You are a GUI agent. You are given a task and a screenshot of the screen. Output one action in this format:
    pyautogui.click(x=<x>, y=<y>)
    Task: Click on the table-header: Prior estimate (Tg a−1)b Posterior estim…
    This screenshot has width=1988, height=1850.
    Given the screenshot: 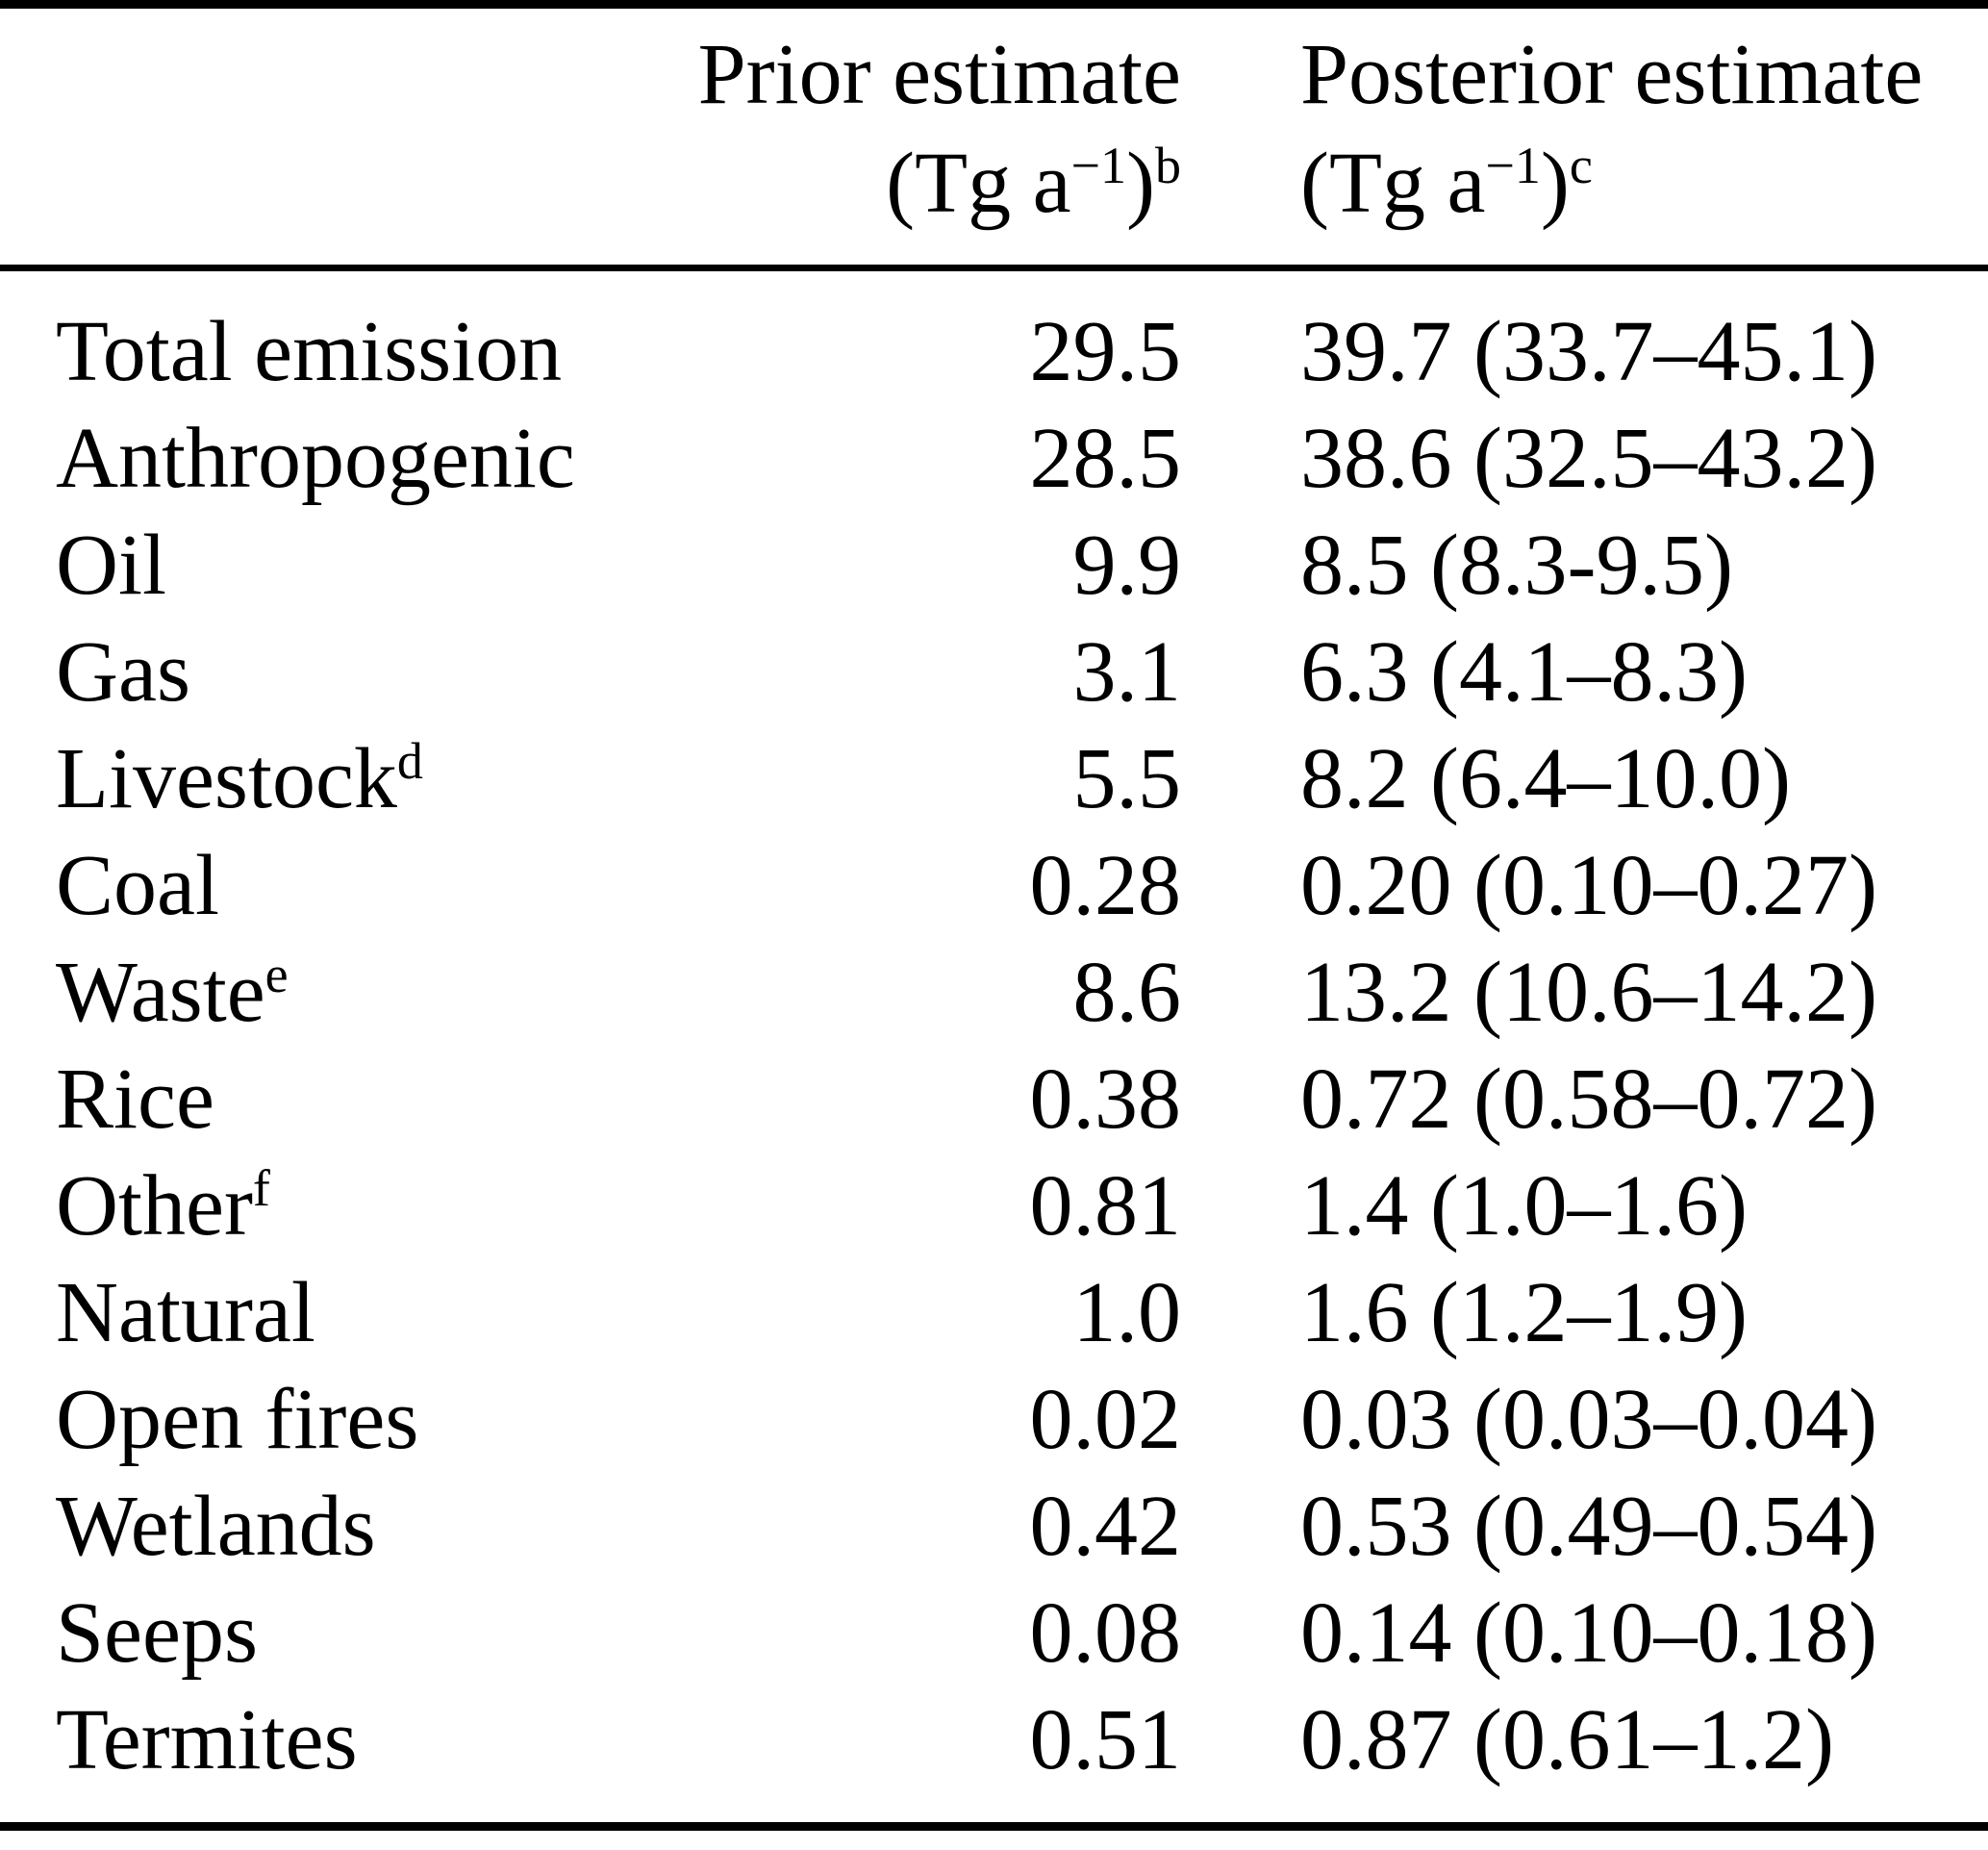 What is the action you would take?
    pyautogui.click(x=994, y=137)
    